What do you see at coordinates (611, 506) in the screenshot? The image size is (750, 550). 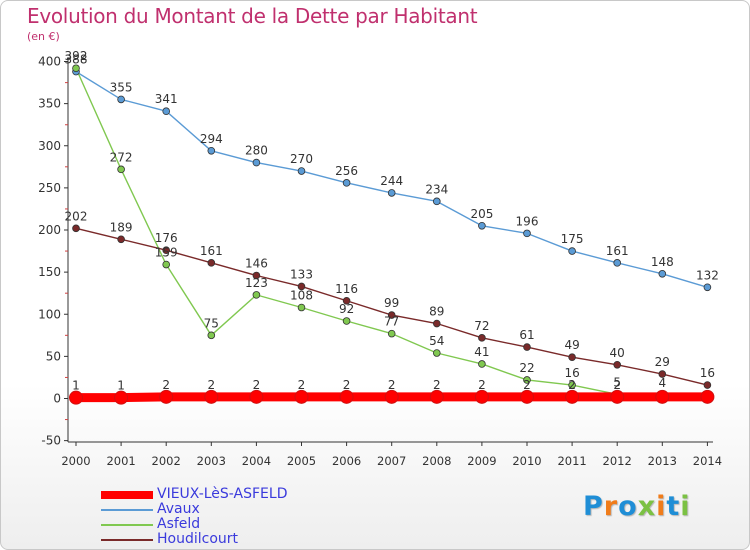 I see `logo-letter: r` at bounding box center [611, 506].